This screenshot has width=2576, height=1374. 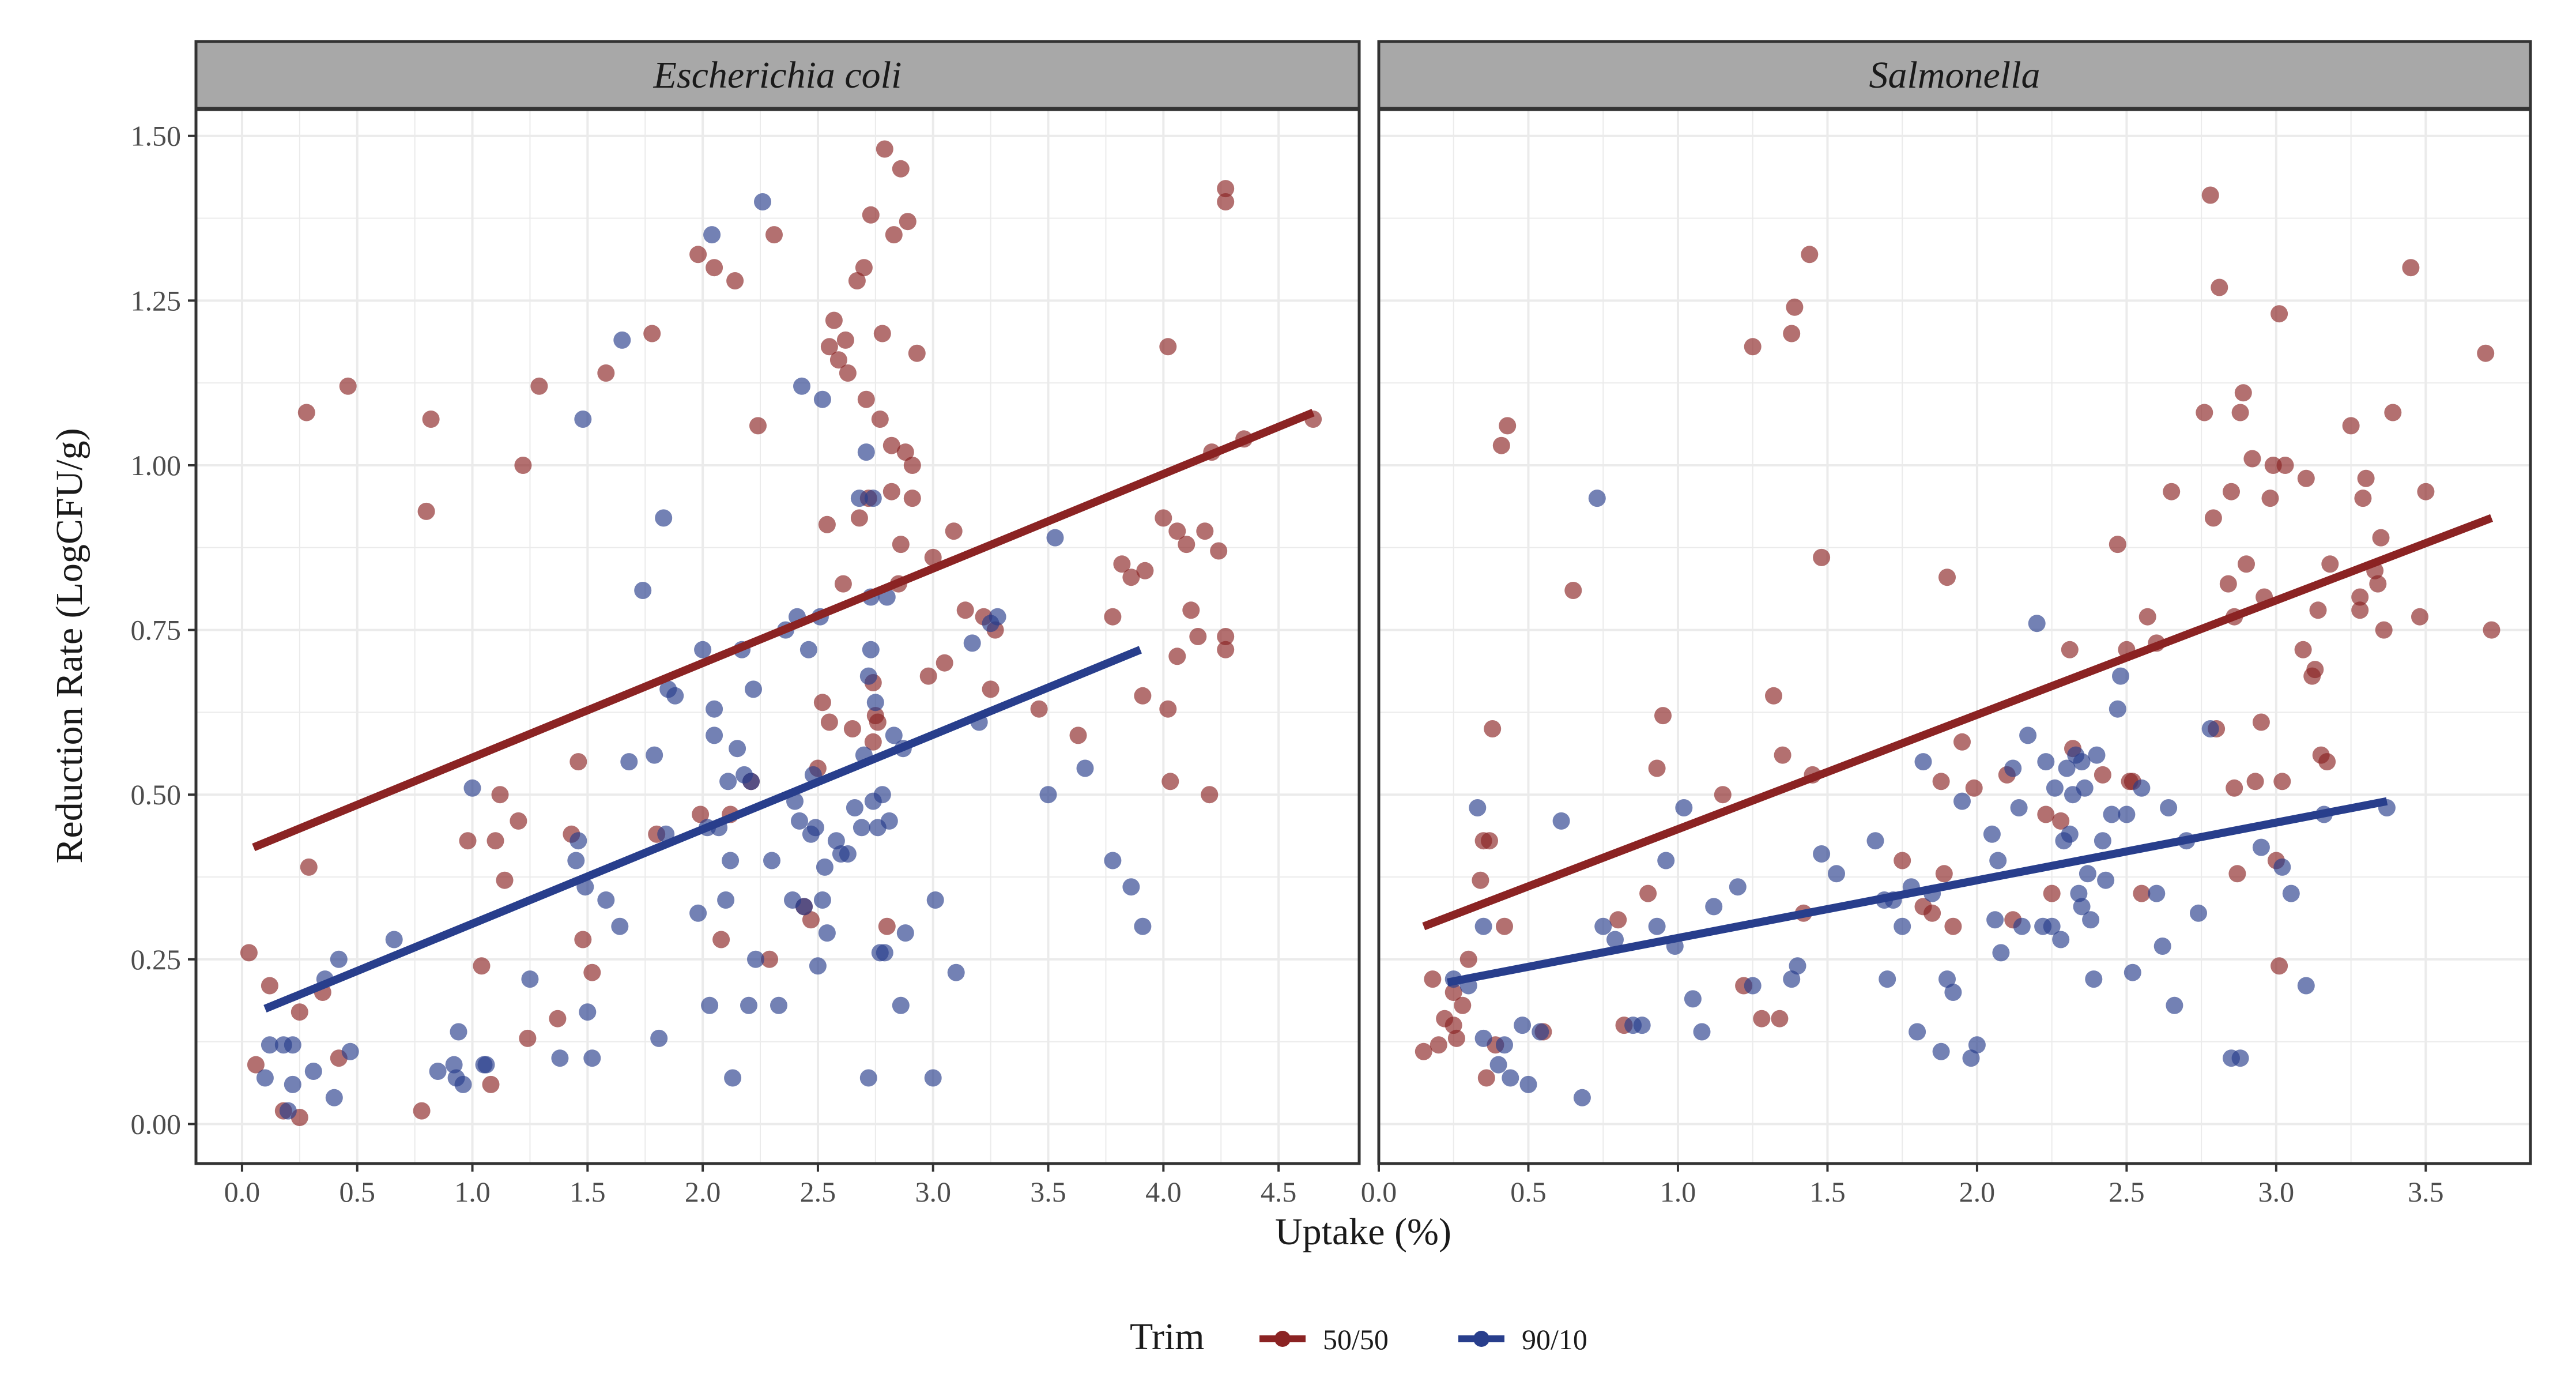 What do you see at coordinates (1678, 1192) in the screenshot?
I see `x-tick-label: 1.0` at bounding box center [1678, 1192].